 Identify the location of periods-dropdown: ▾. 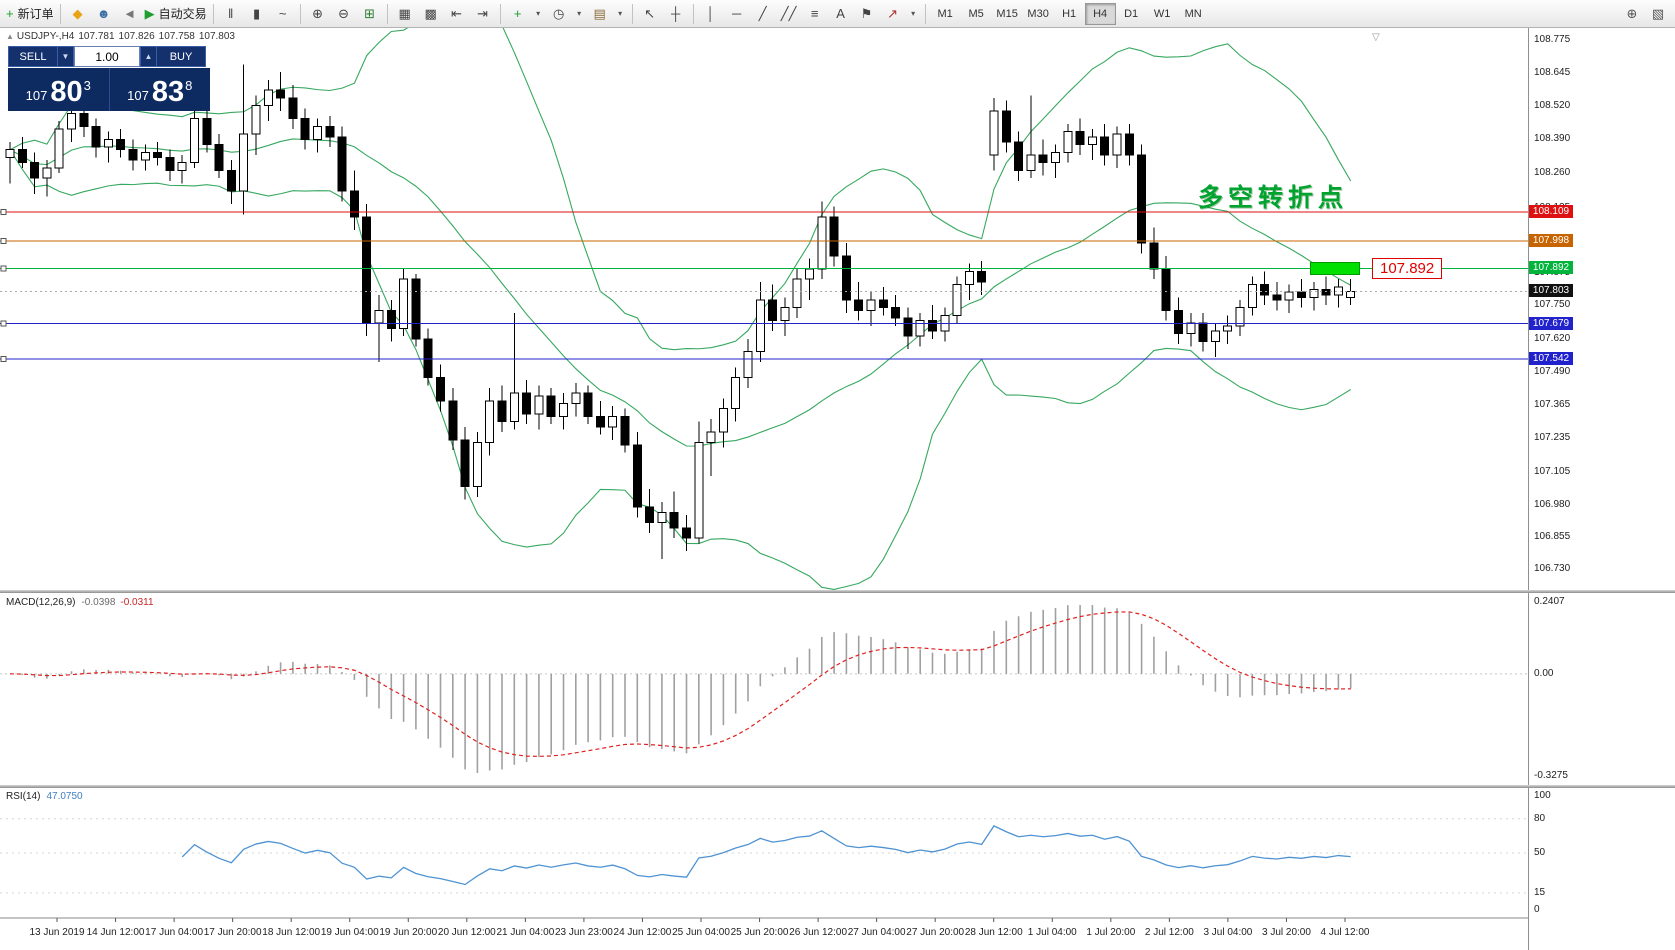
(579, 13).